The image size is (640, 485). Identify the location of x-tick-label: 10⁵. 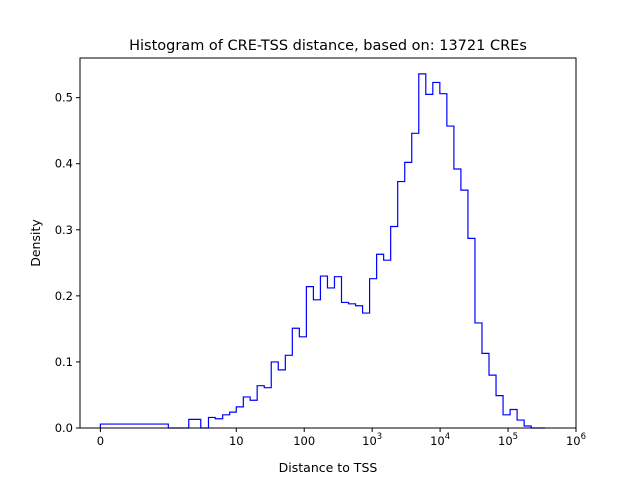
(508, 440).